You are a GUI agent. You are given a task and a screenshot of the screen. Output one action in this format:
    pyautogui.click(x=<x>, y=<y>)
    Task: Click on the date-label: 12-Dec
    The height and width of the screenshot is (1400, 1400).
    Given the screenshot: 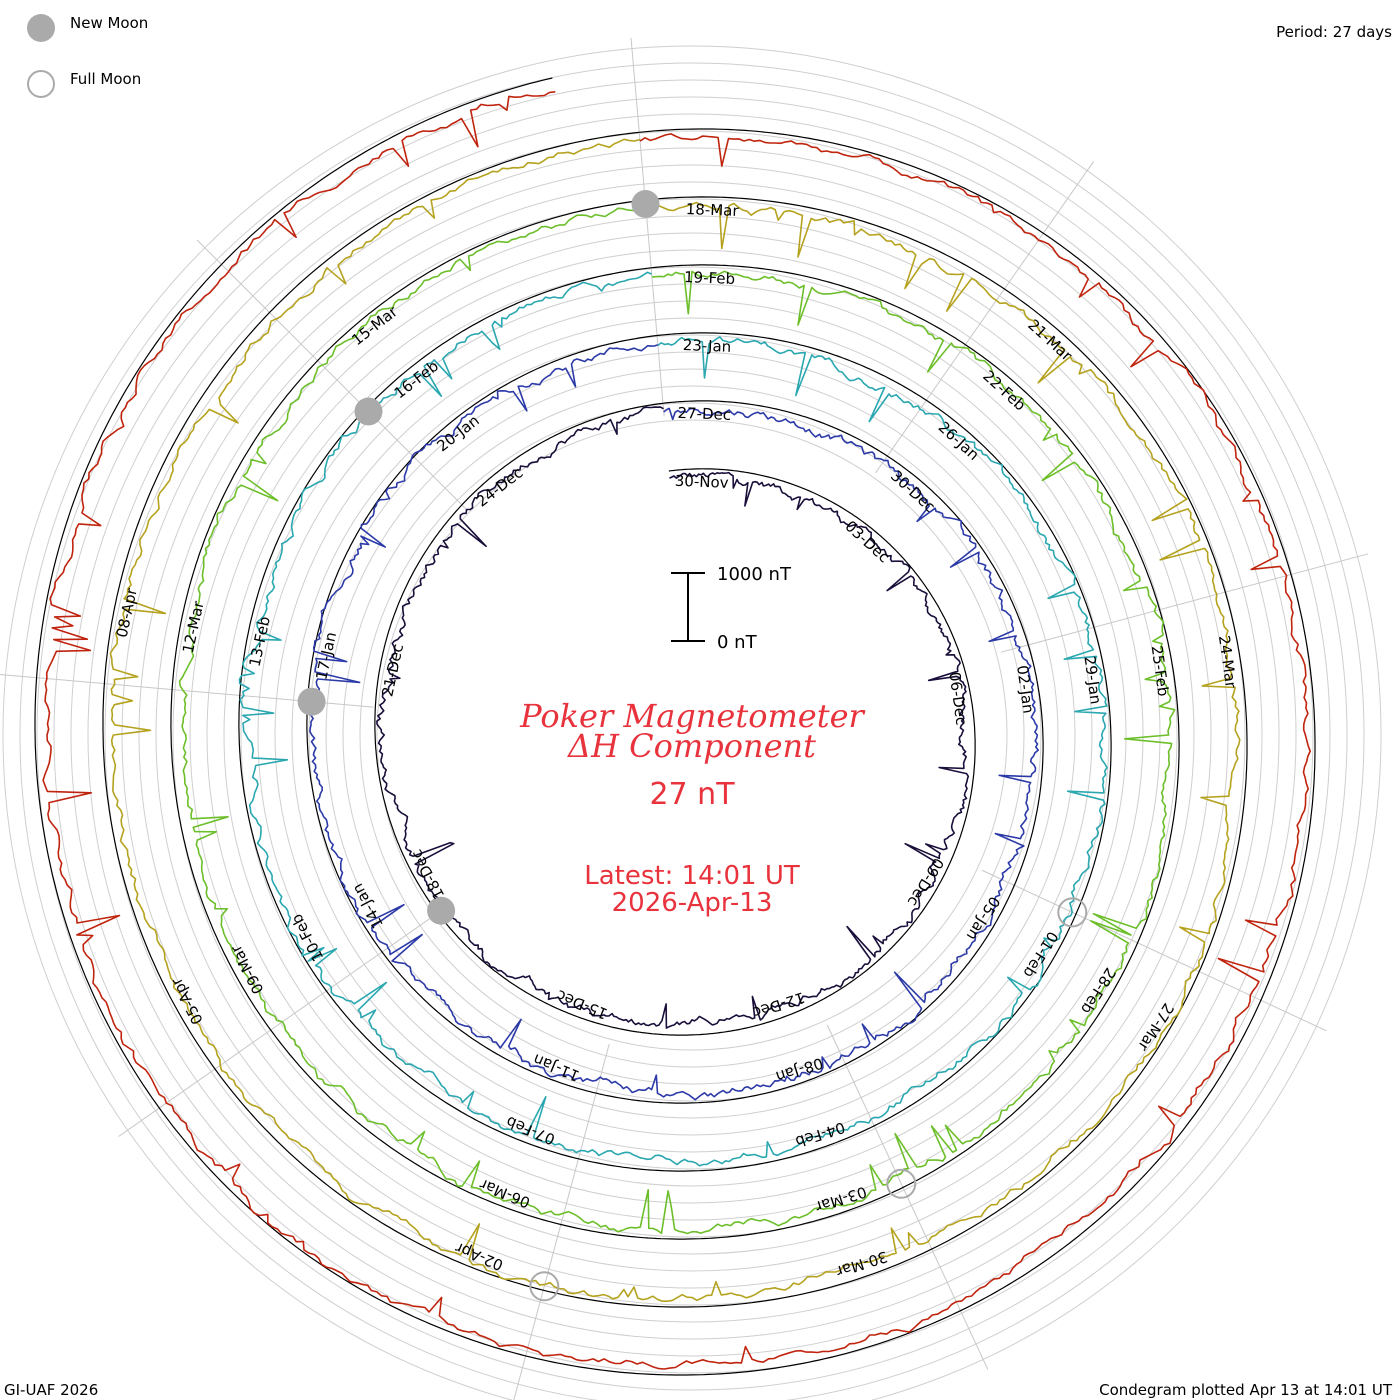 What is the action you would take?
    pyautogui.click(x=778, y=1005)
    